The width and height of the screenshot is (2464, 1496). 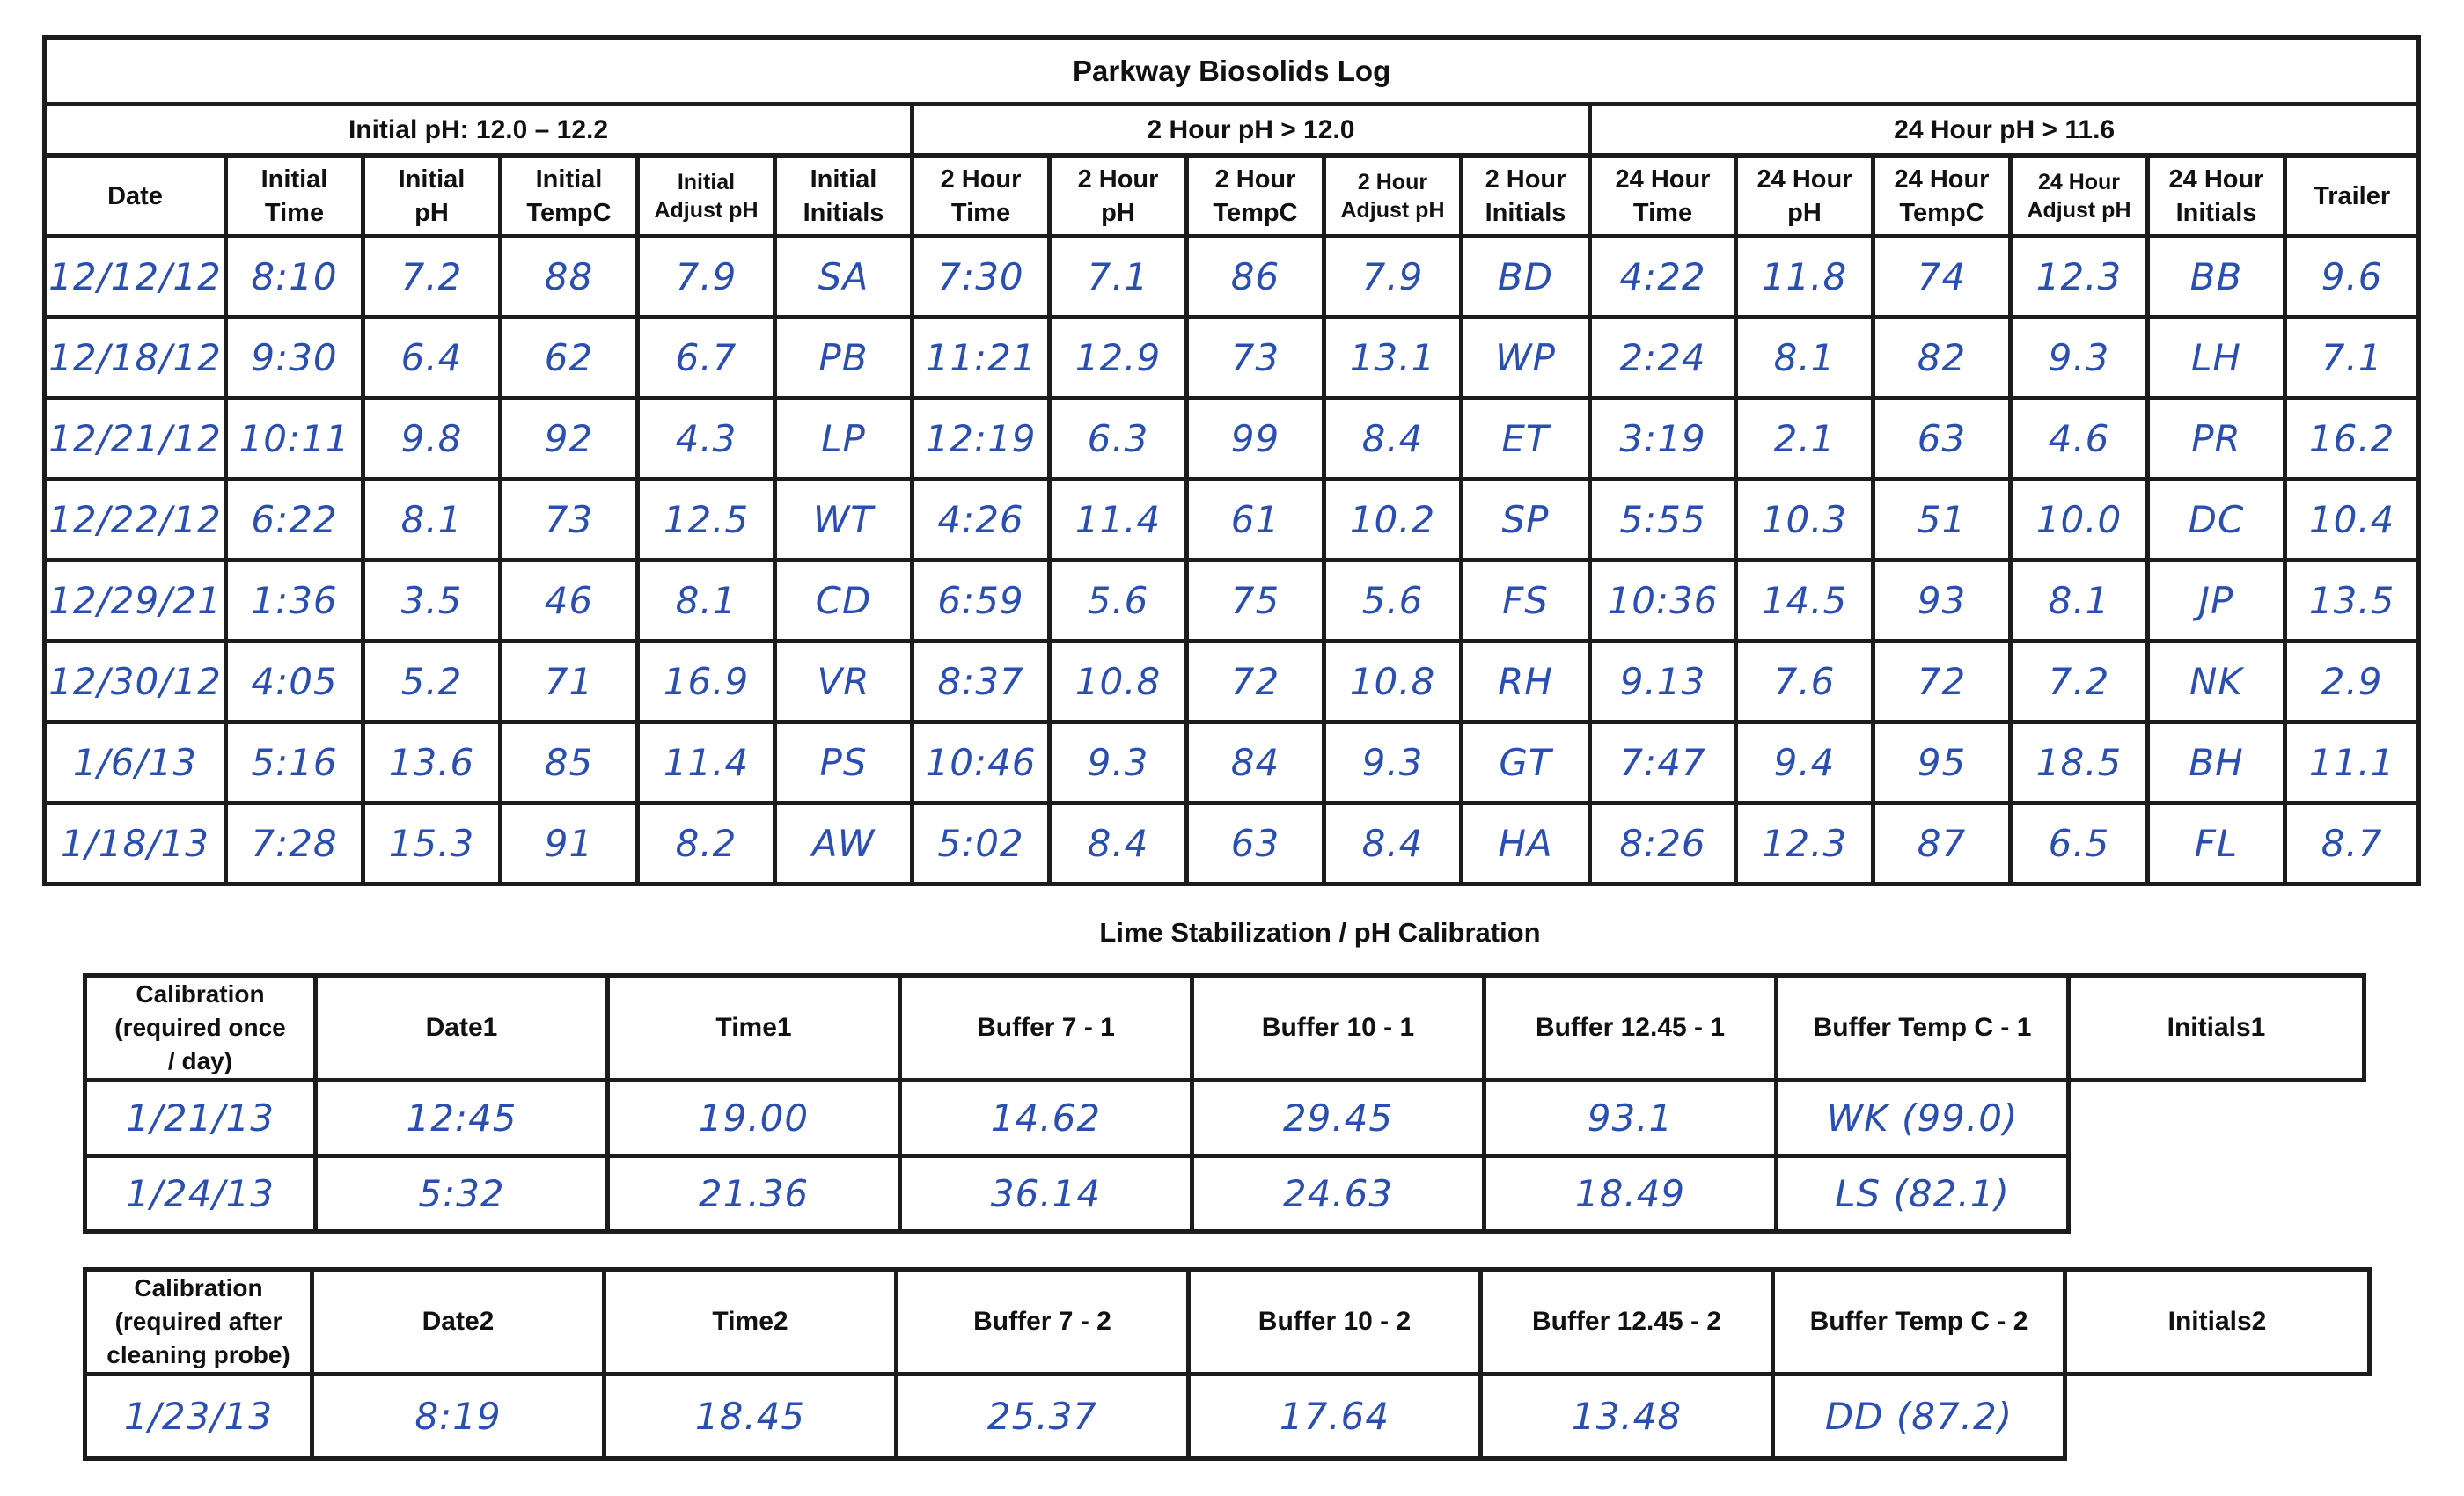 I want to click on group-2-hour: 2 Hour pH > 12.0, so click(x=1251, y=130).